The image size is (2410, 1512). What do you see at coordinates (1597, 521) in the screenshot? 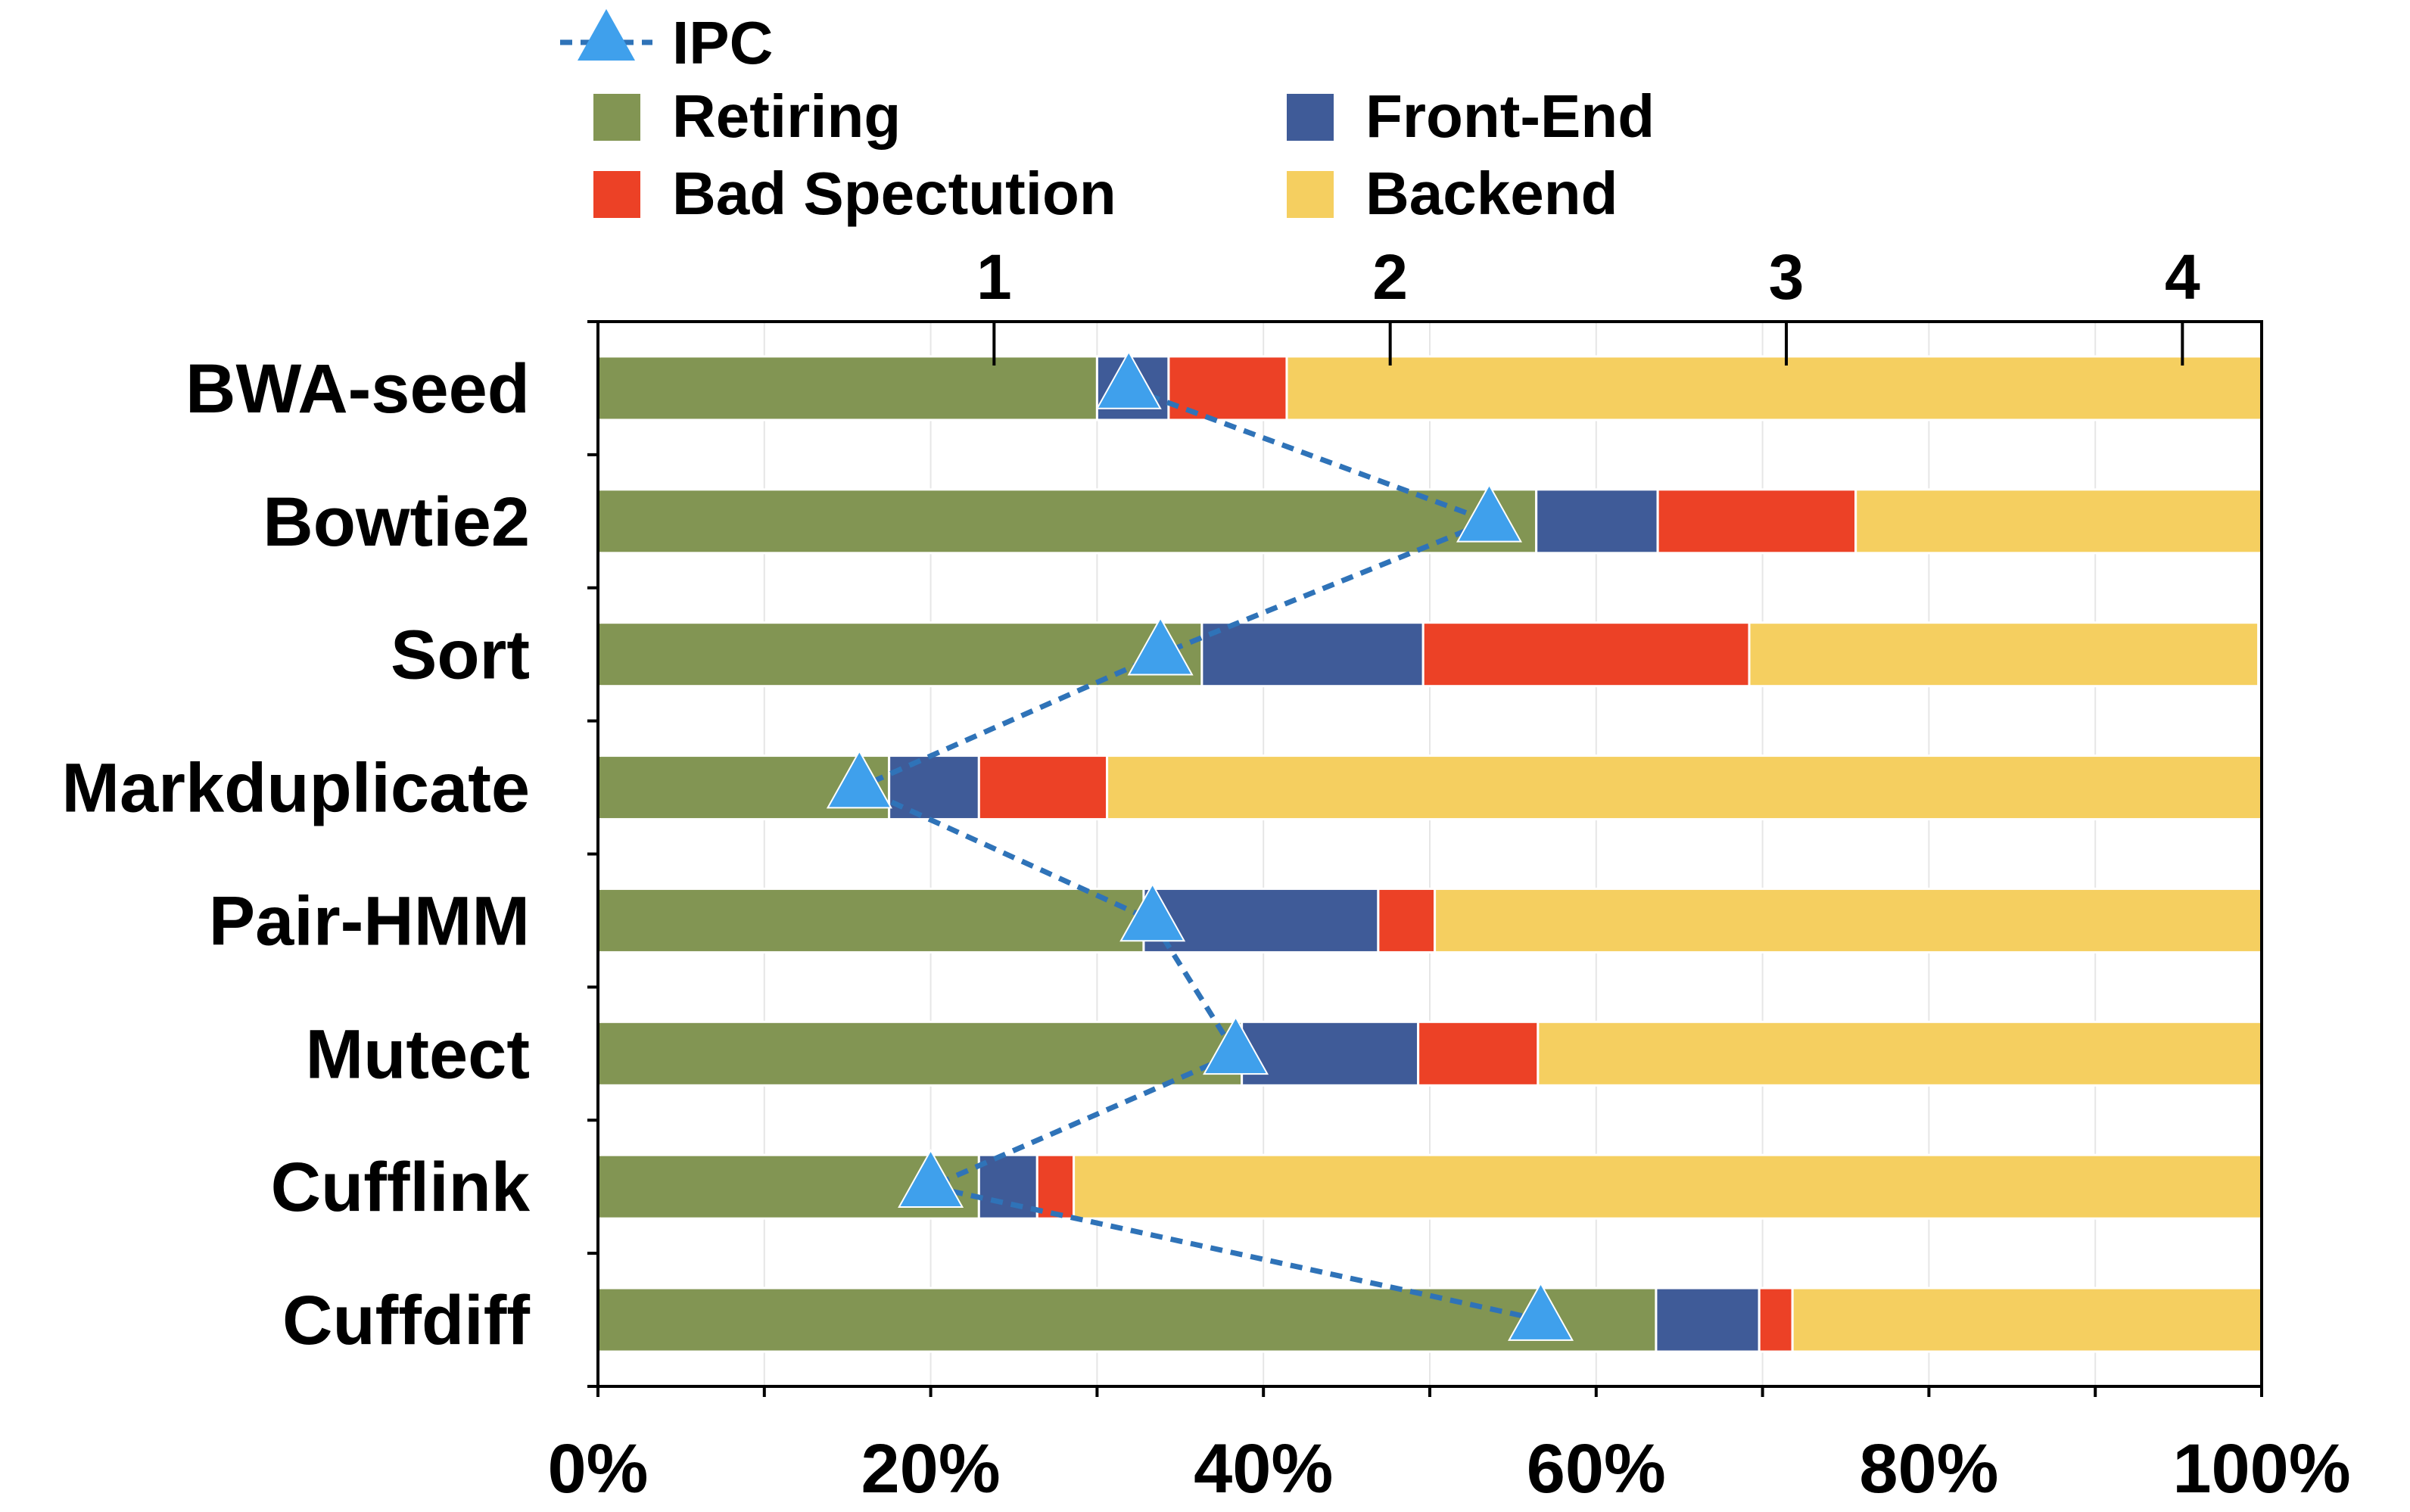
I see `bar-front-end-bowtie2` at bounding box center [1597, 521].